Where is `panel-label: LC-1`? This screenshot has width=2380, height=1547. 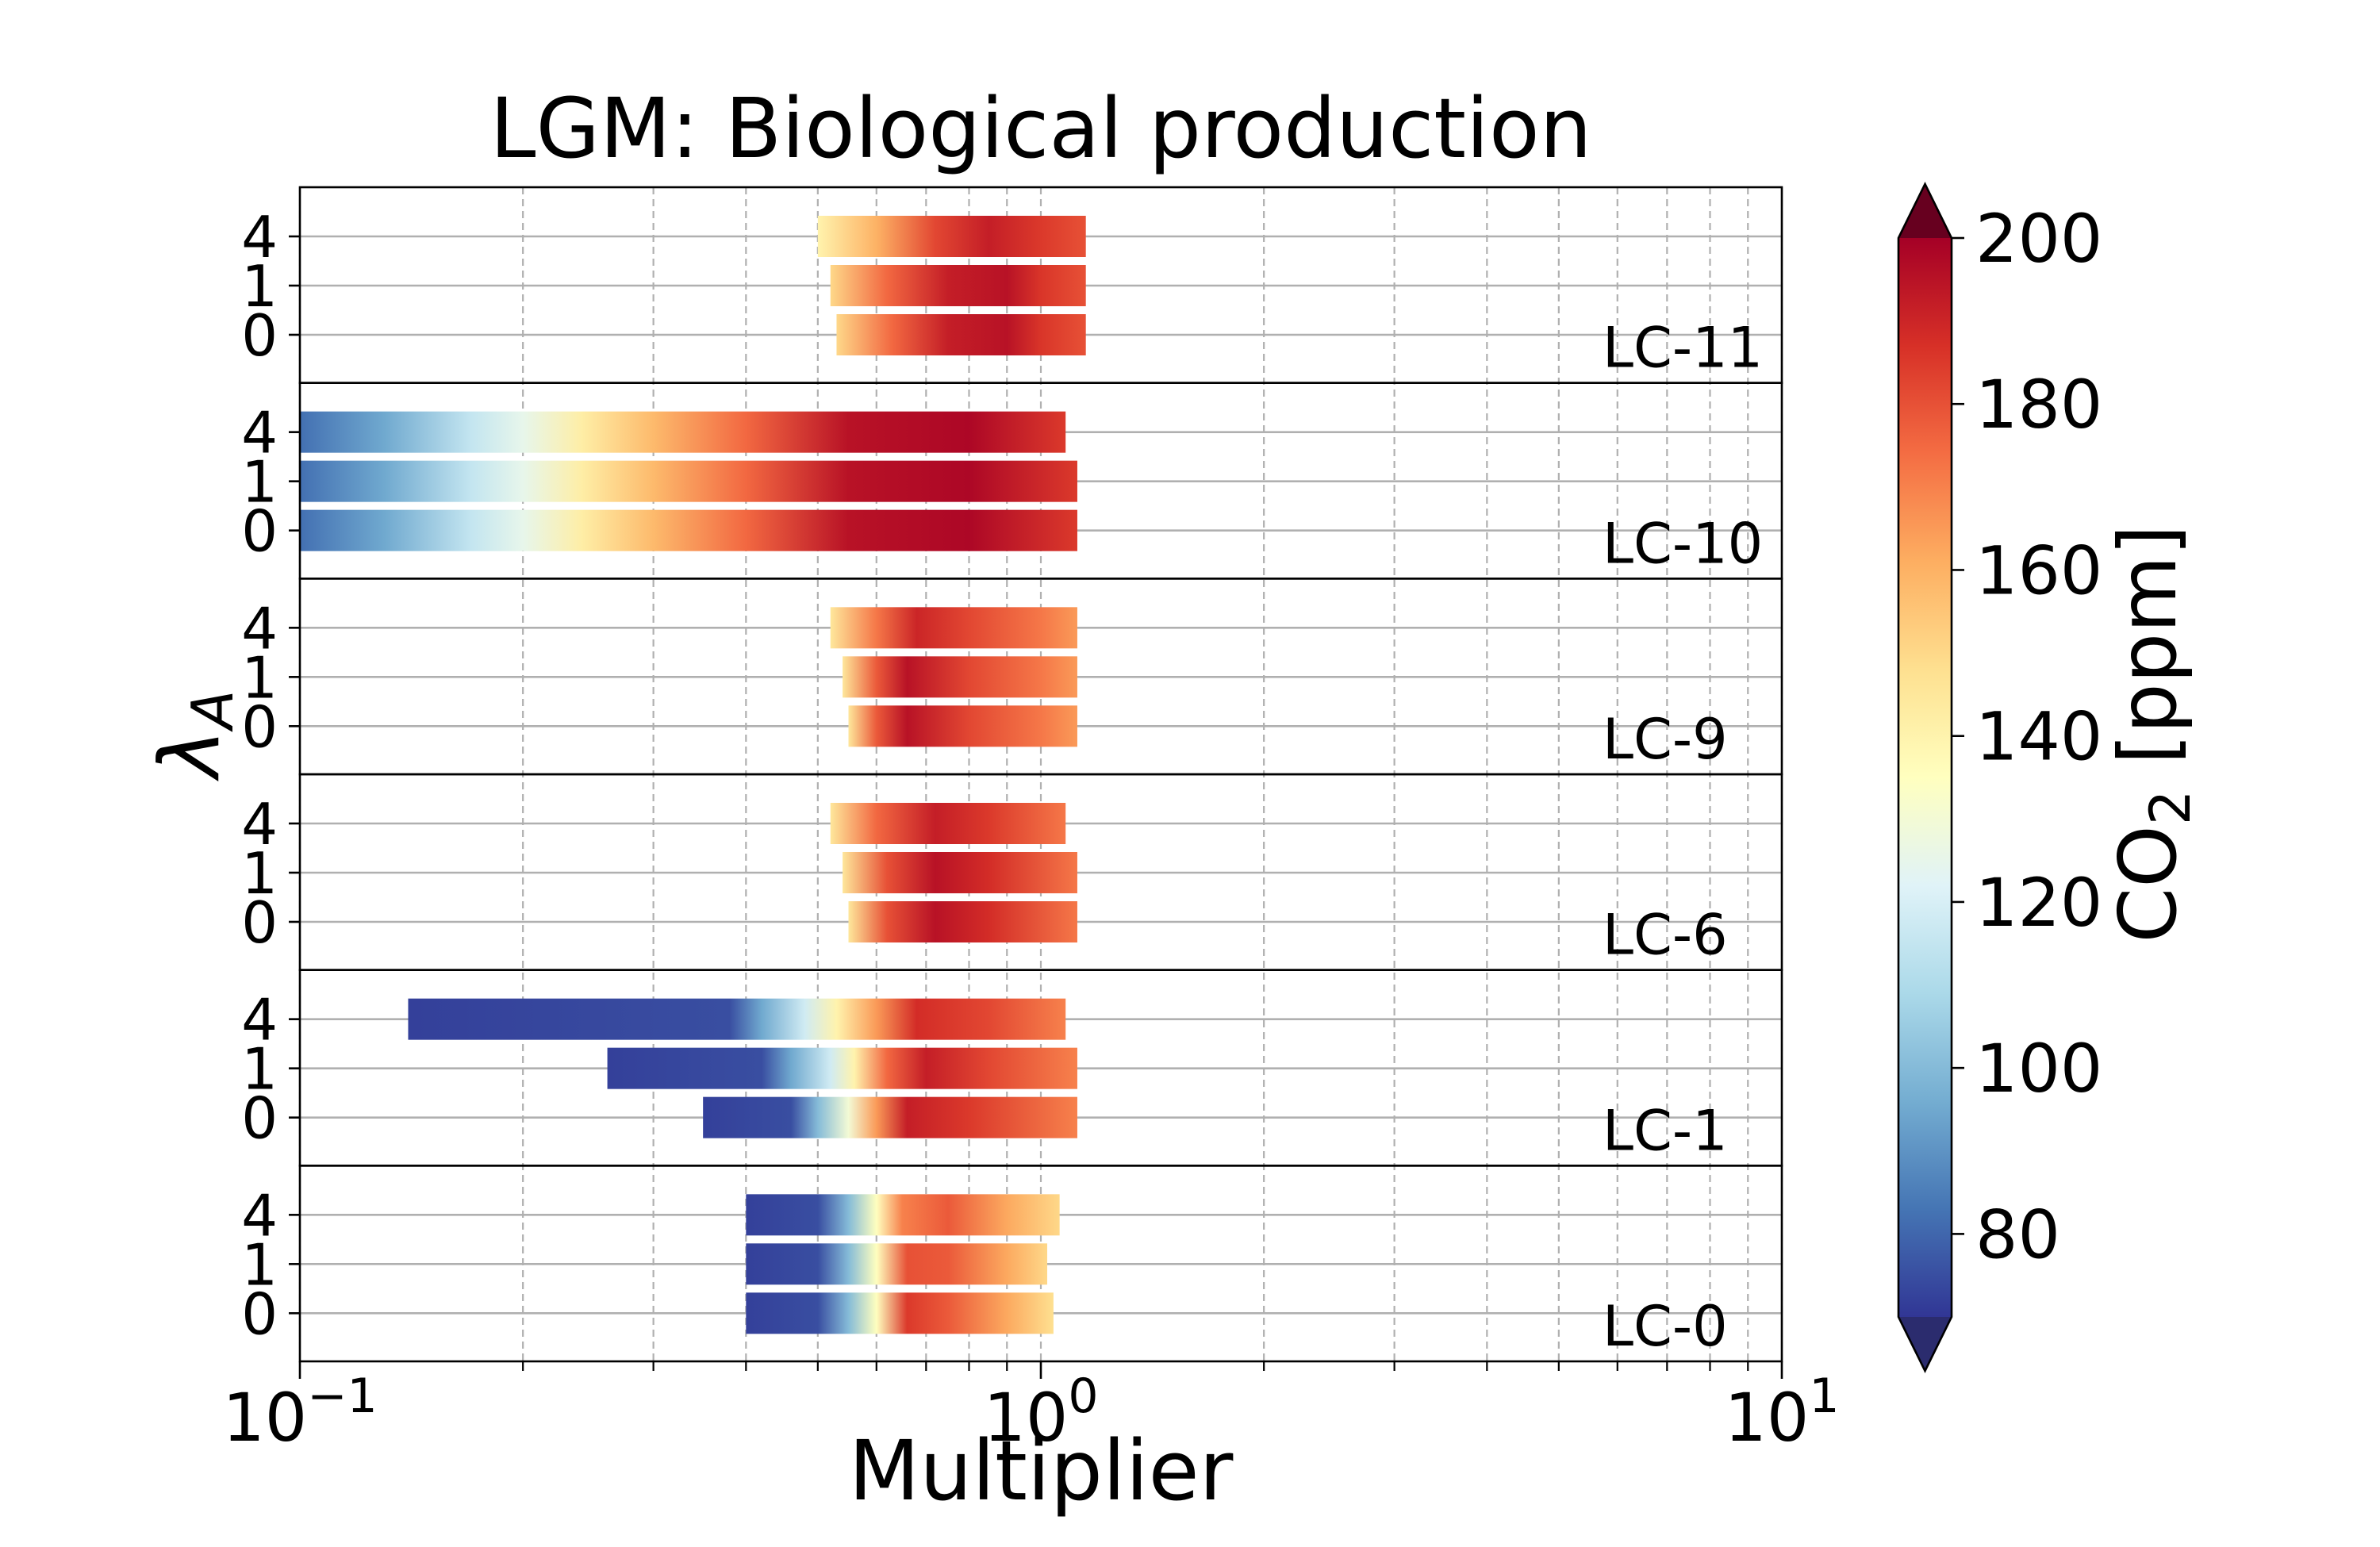
panel-label: LC-1 is located at coordinates (1665, 1130).